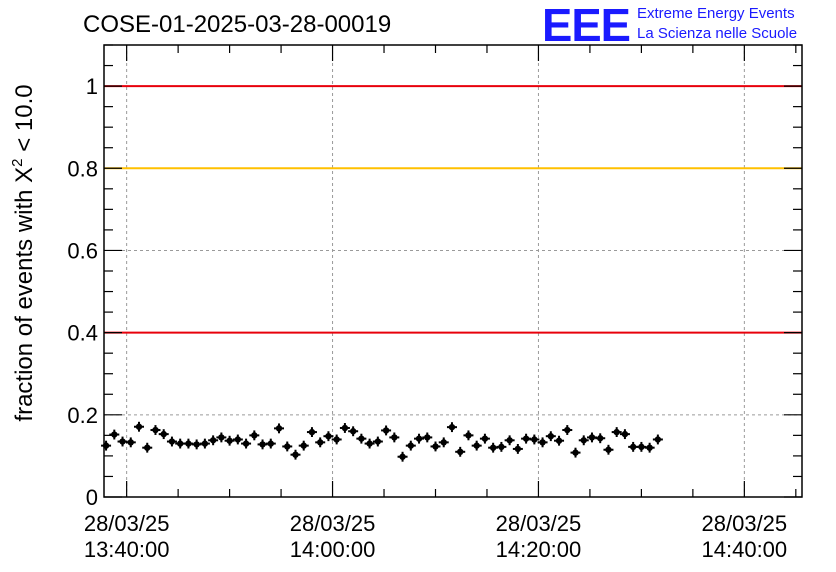 Image resolution: width=836 pixels, height=572 pixels. What do you see at coordinates (127, 549) in the screenshot?
I see `x-tick-time: 13:40:00` at bounding box center [127, 549].